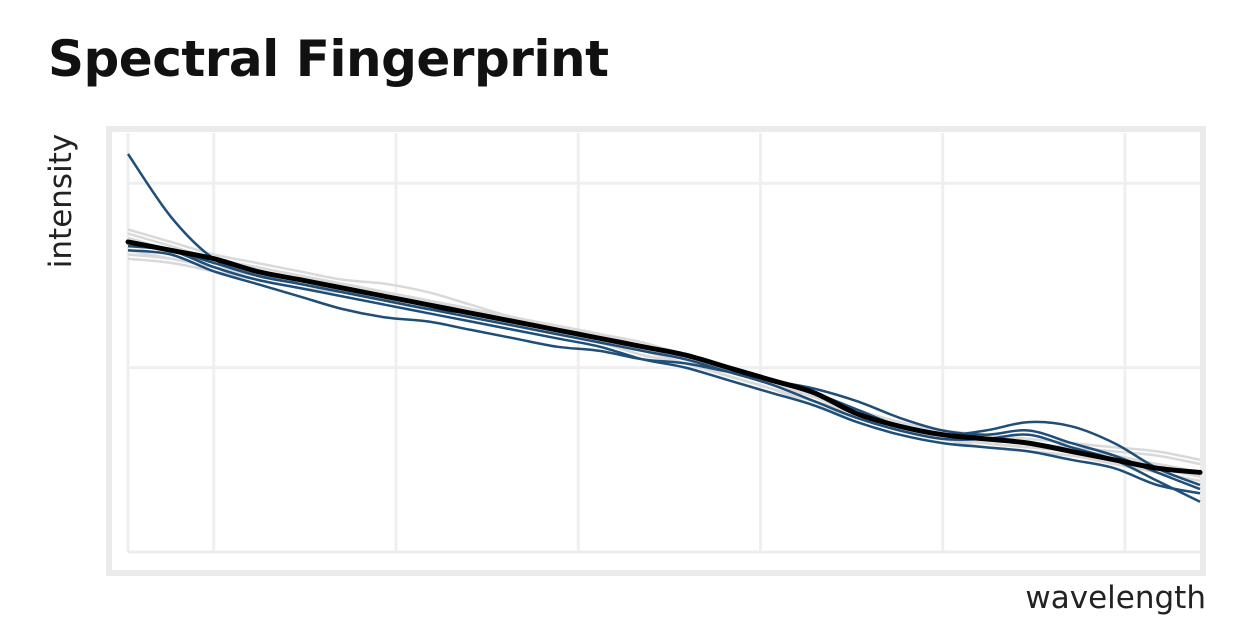 Image resolution: width=1242 pixels, height=633 pixels. I want to click on x-axis-label: wavelength, so click(1115, 598).